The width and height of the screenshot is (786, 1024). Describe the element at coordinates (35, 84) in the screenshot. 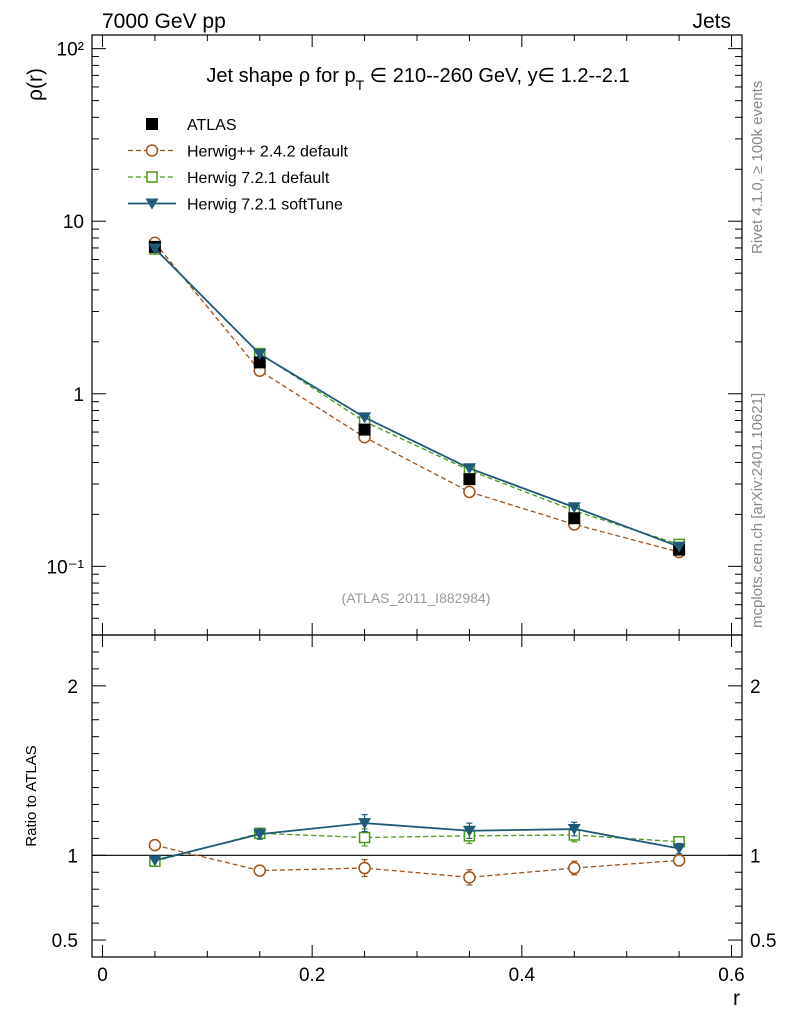

I see `y-axis-label: ρ(r)` at that location.